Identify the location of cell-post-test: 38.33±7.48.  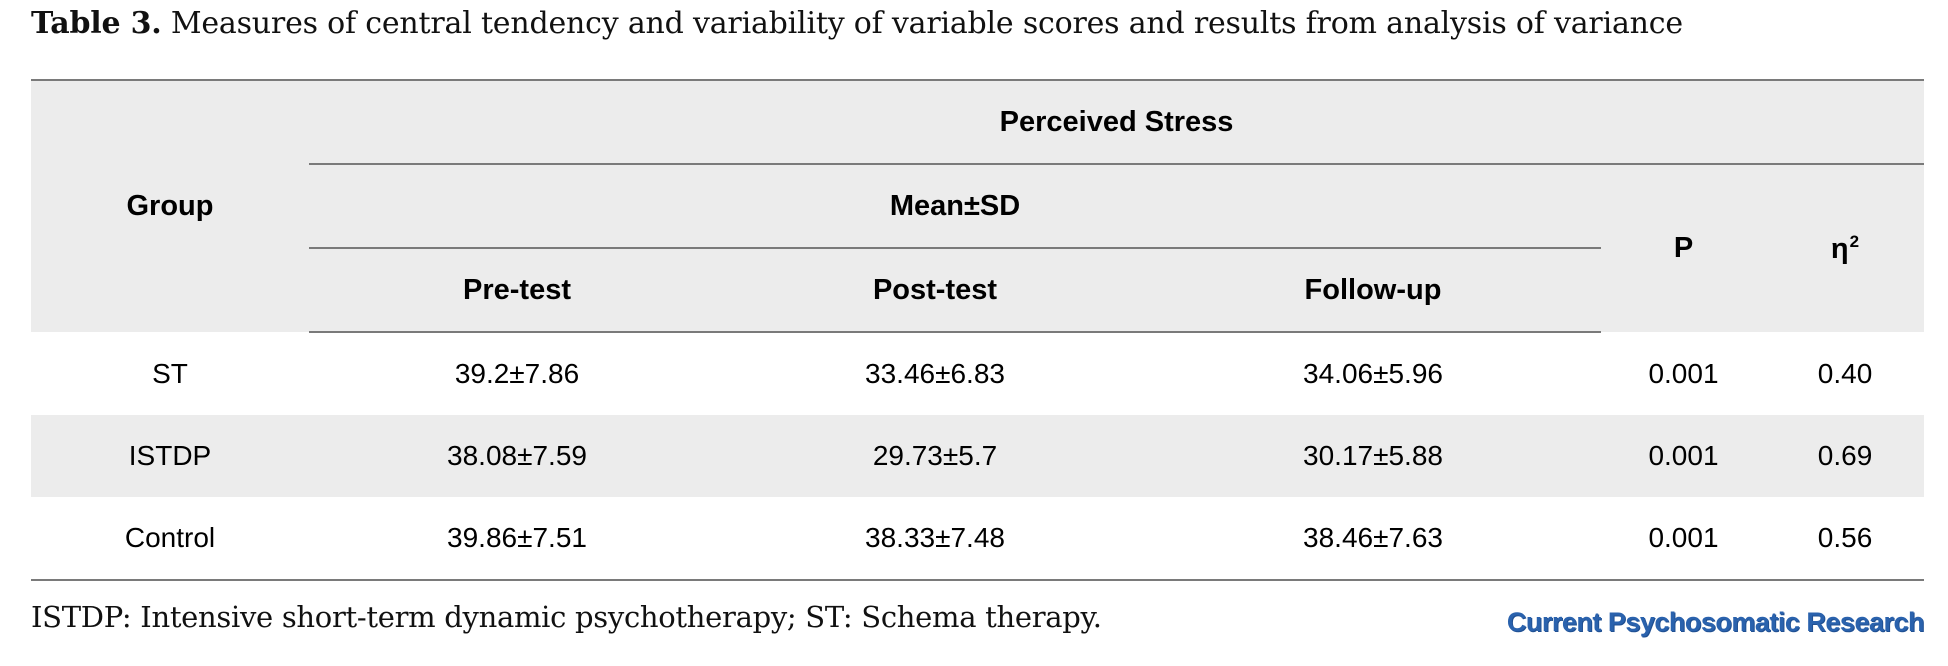
(935, 537).